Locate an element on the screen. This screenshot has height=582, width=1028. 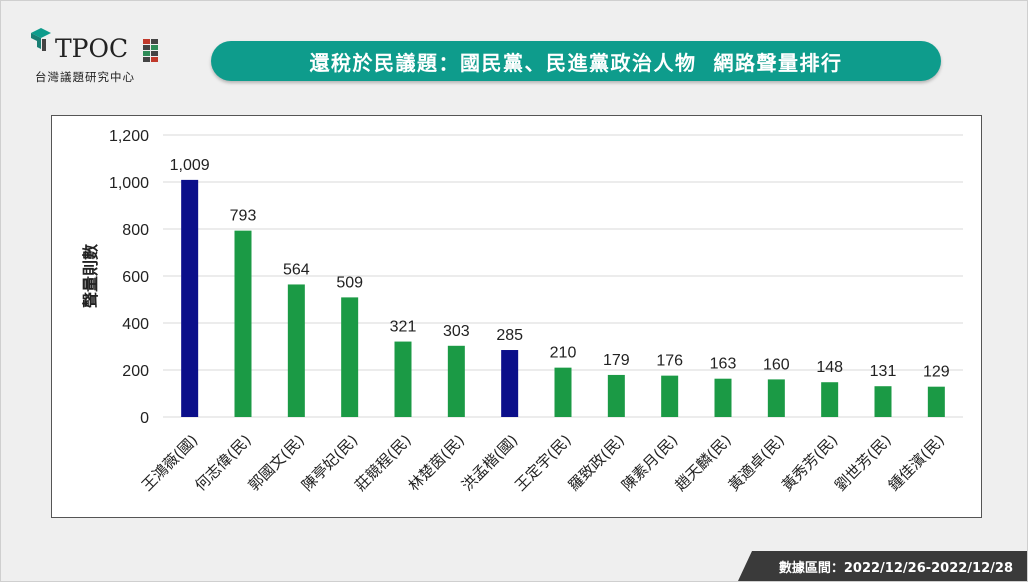
bar-value-label: 129 is located at coordinates (936, 372).